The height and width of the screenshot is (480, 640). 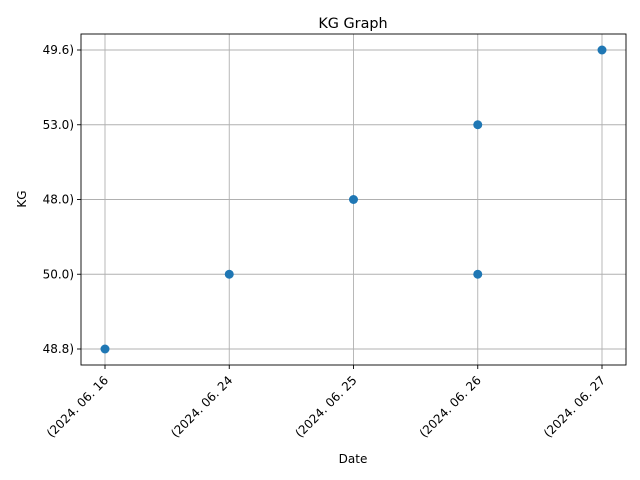 What do you see at coordinates (22, 198) in the screenshot?
I see `y-axis-label: KG` at bounding box center [22, 198].